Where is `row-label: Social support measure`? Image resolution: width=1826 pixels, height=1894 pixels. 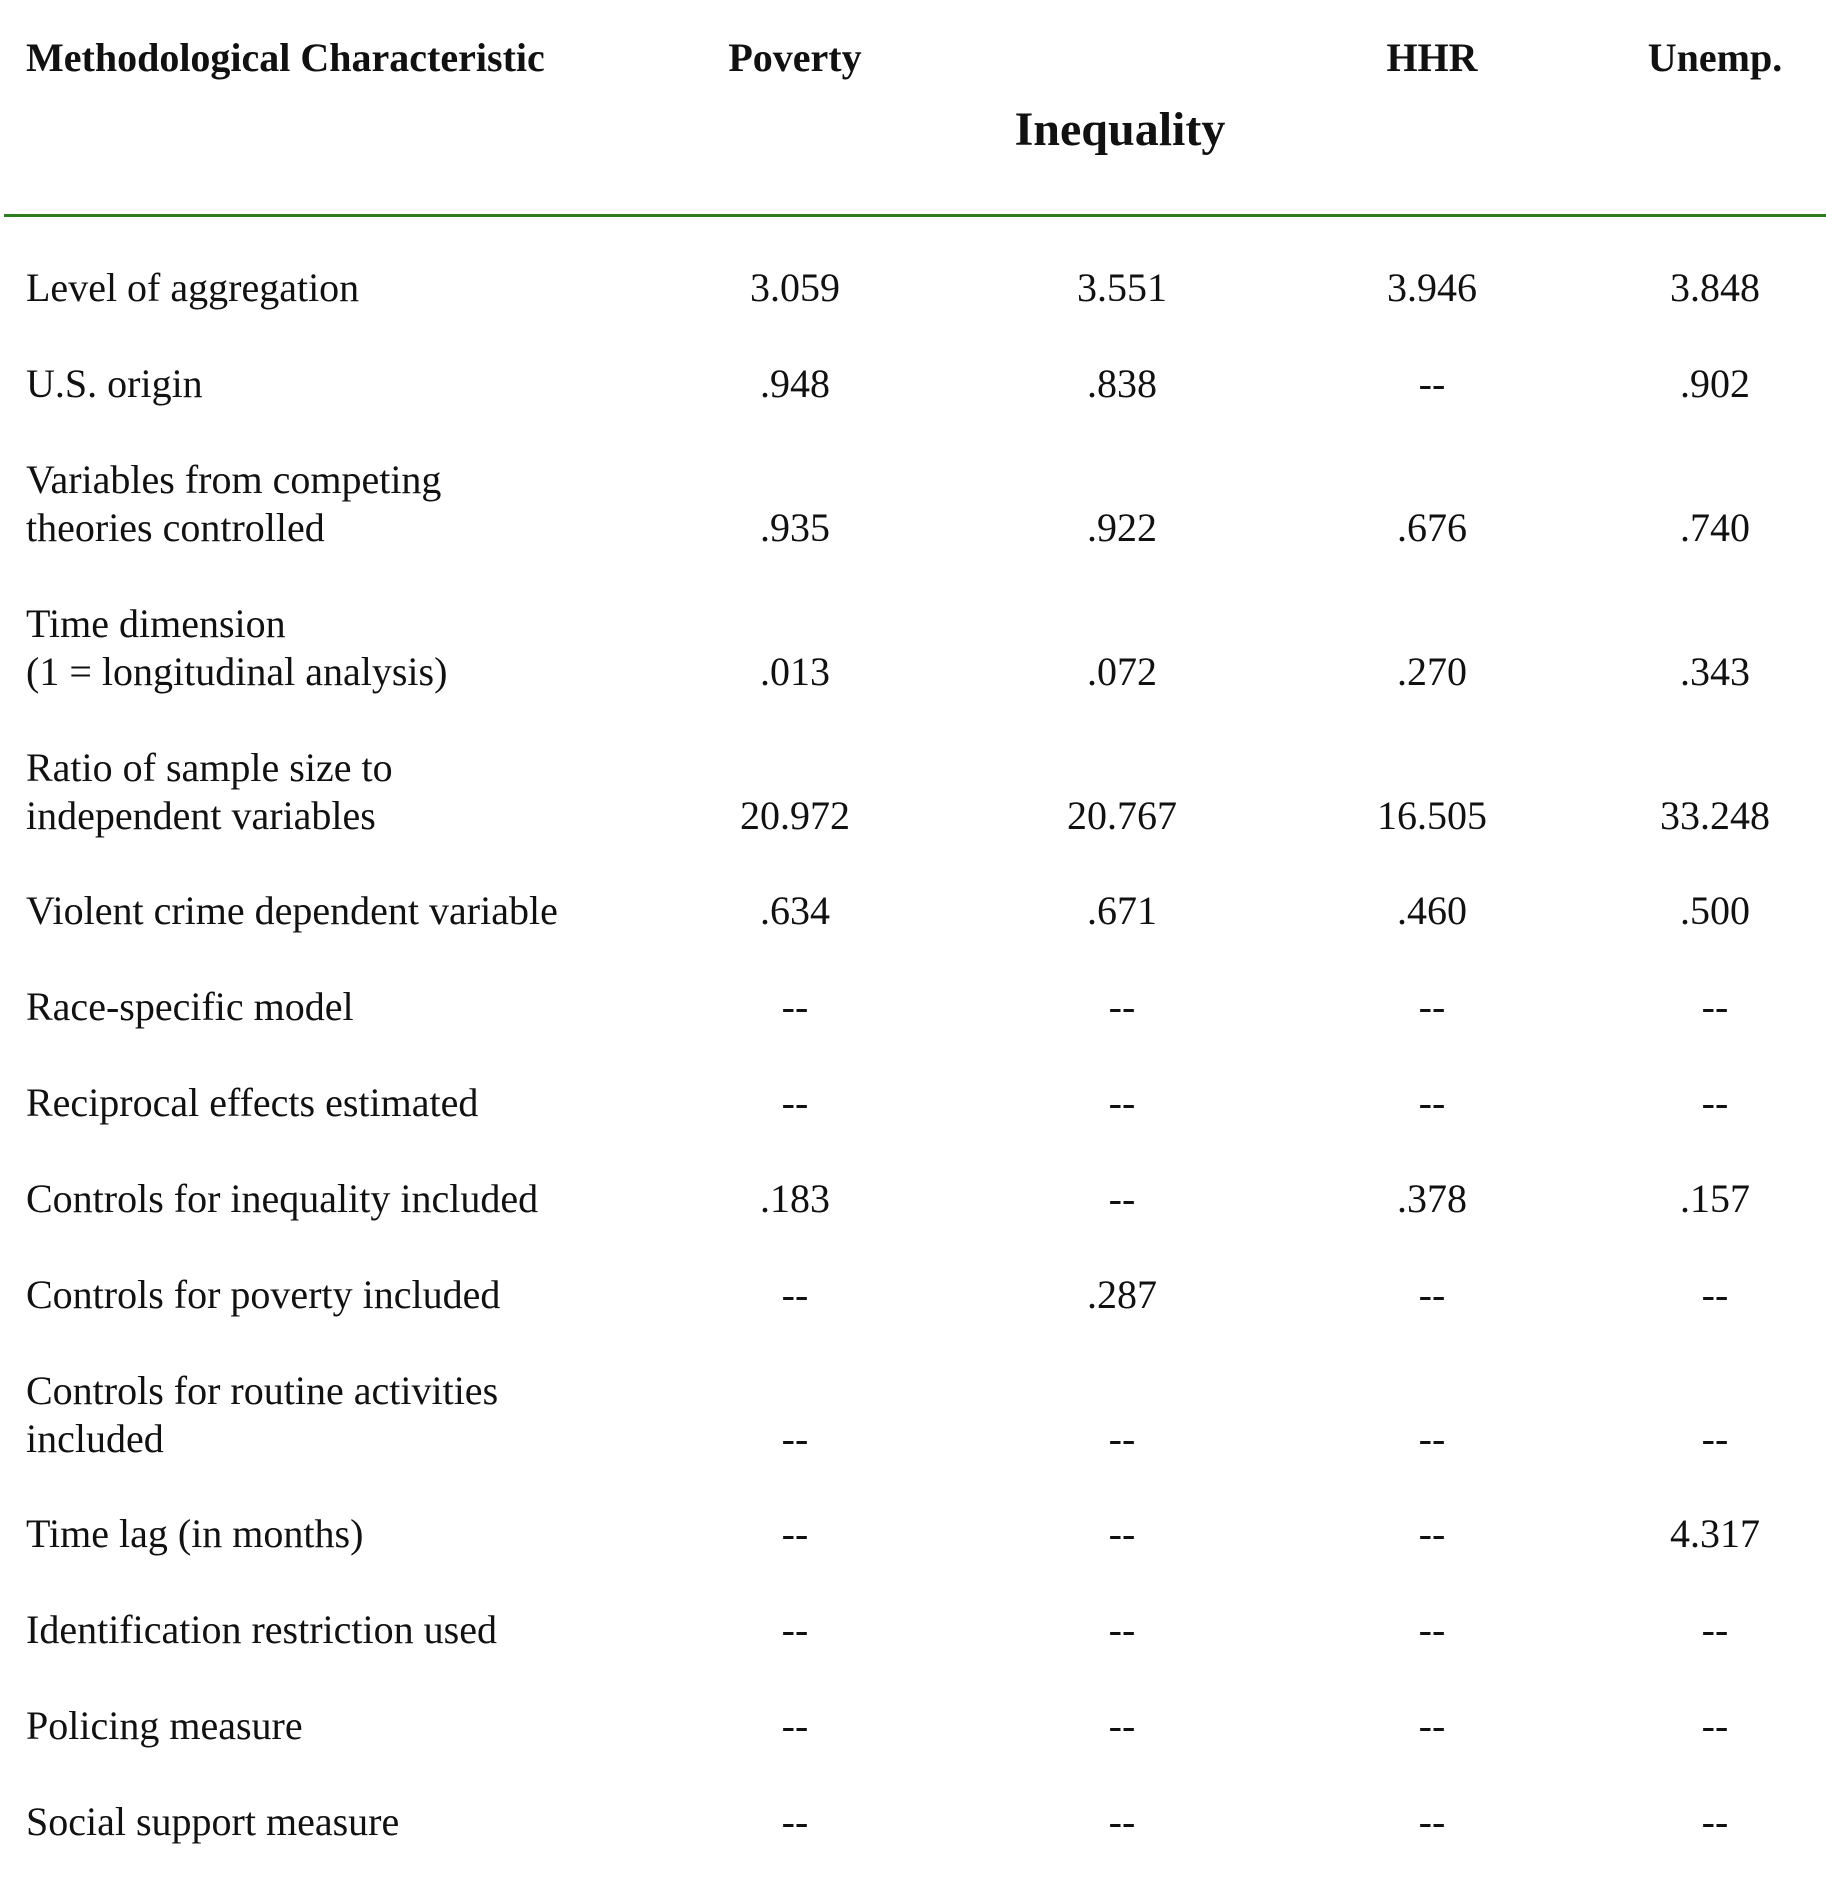
row-label: Social support measure is located at coordinates (326, 1822).